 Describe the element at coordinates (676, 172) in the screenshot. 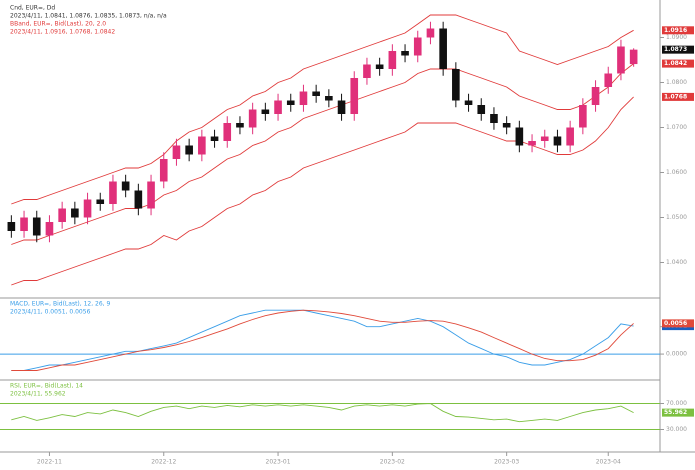

I see `y-tick-label: 1.0600` at that location.